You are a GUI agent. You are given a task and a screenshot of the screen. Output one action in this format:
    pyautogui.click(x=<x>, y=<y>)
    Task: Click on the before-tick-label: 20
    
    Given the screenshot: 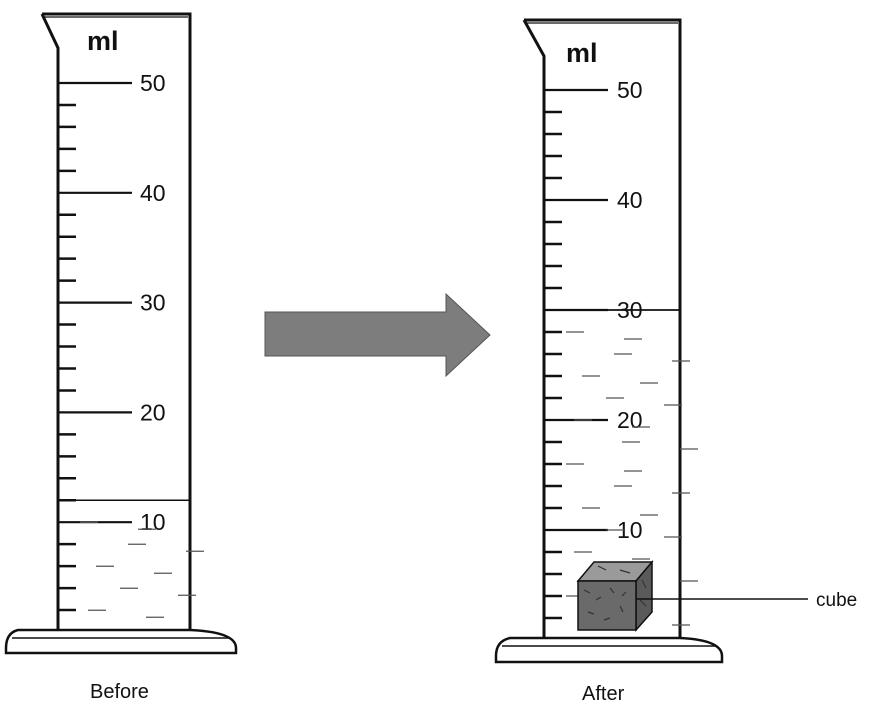 What is the action you would take?
    pyautogui.click(x=153, y=412)
    